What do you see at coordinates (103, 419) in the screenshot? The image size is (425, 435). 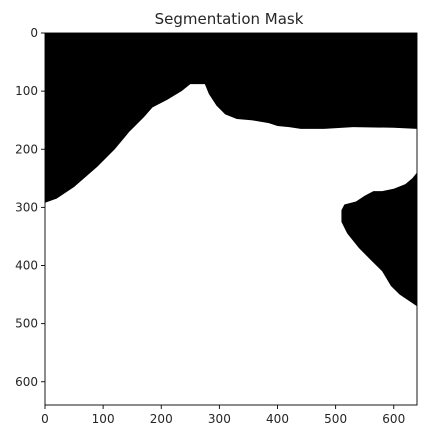 I see `x-tick-label: 100` at bounding box center [103, 419].